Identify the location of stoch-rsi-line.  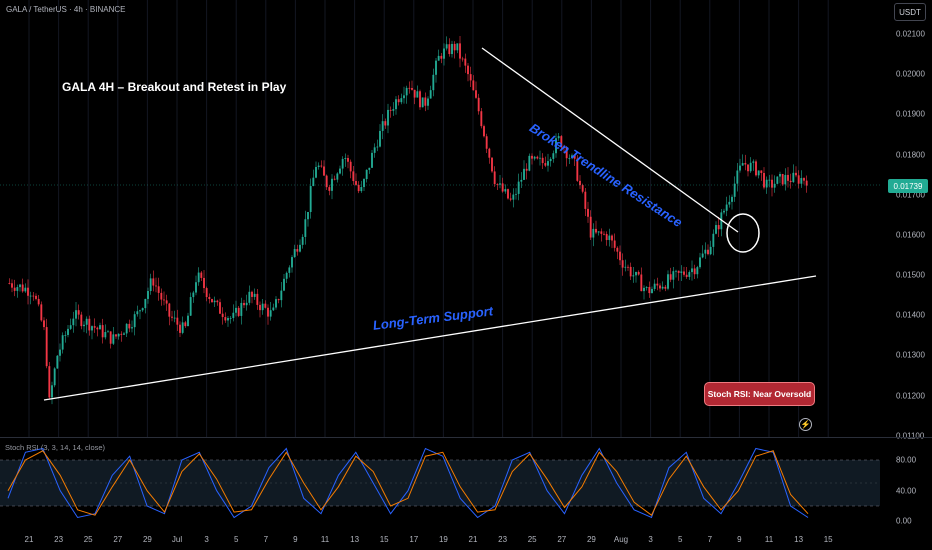
(408, 483).